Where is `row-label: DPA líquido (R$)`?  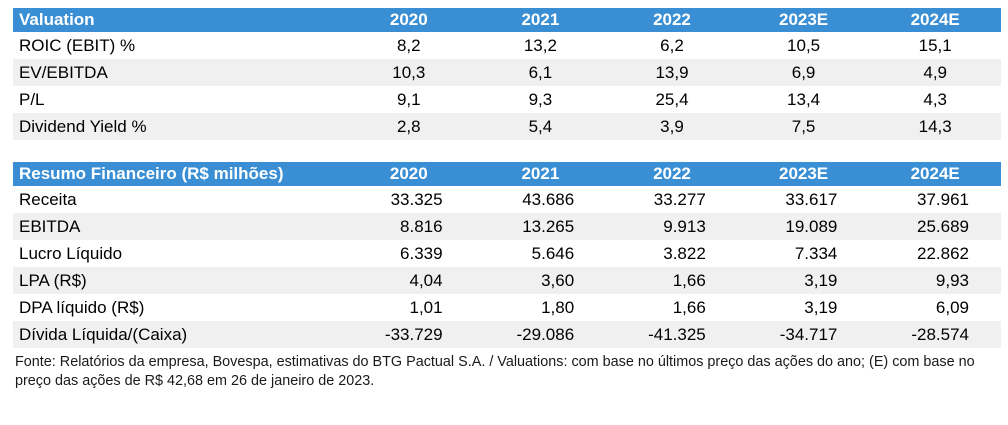
row-label: DPA líquido (R$) is located at coordinates (178, 307).